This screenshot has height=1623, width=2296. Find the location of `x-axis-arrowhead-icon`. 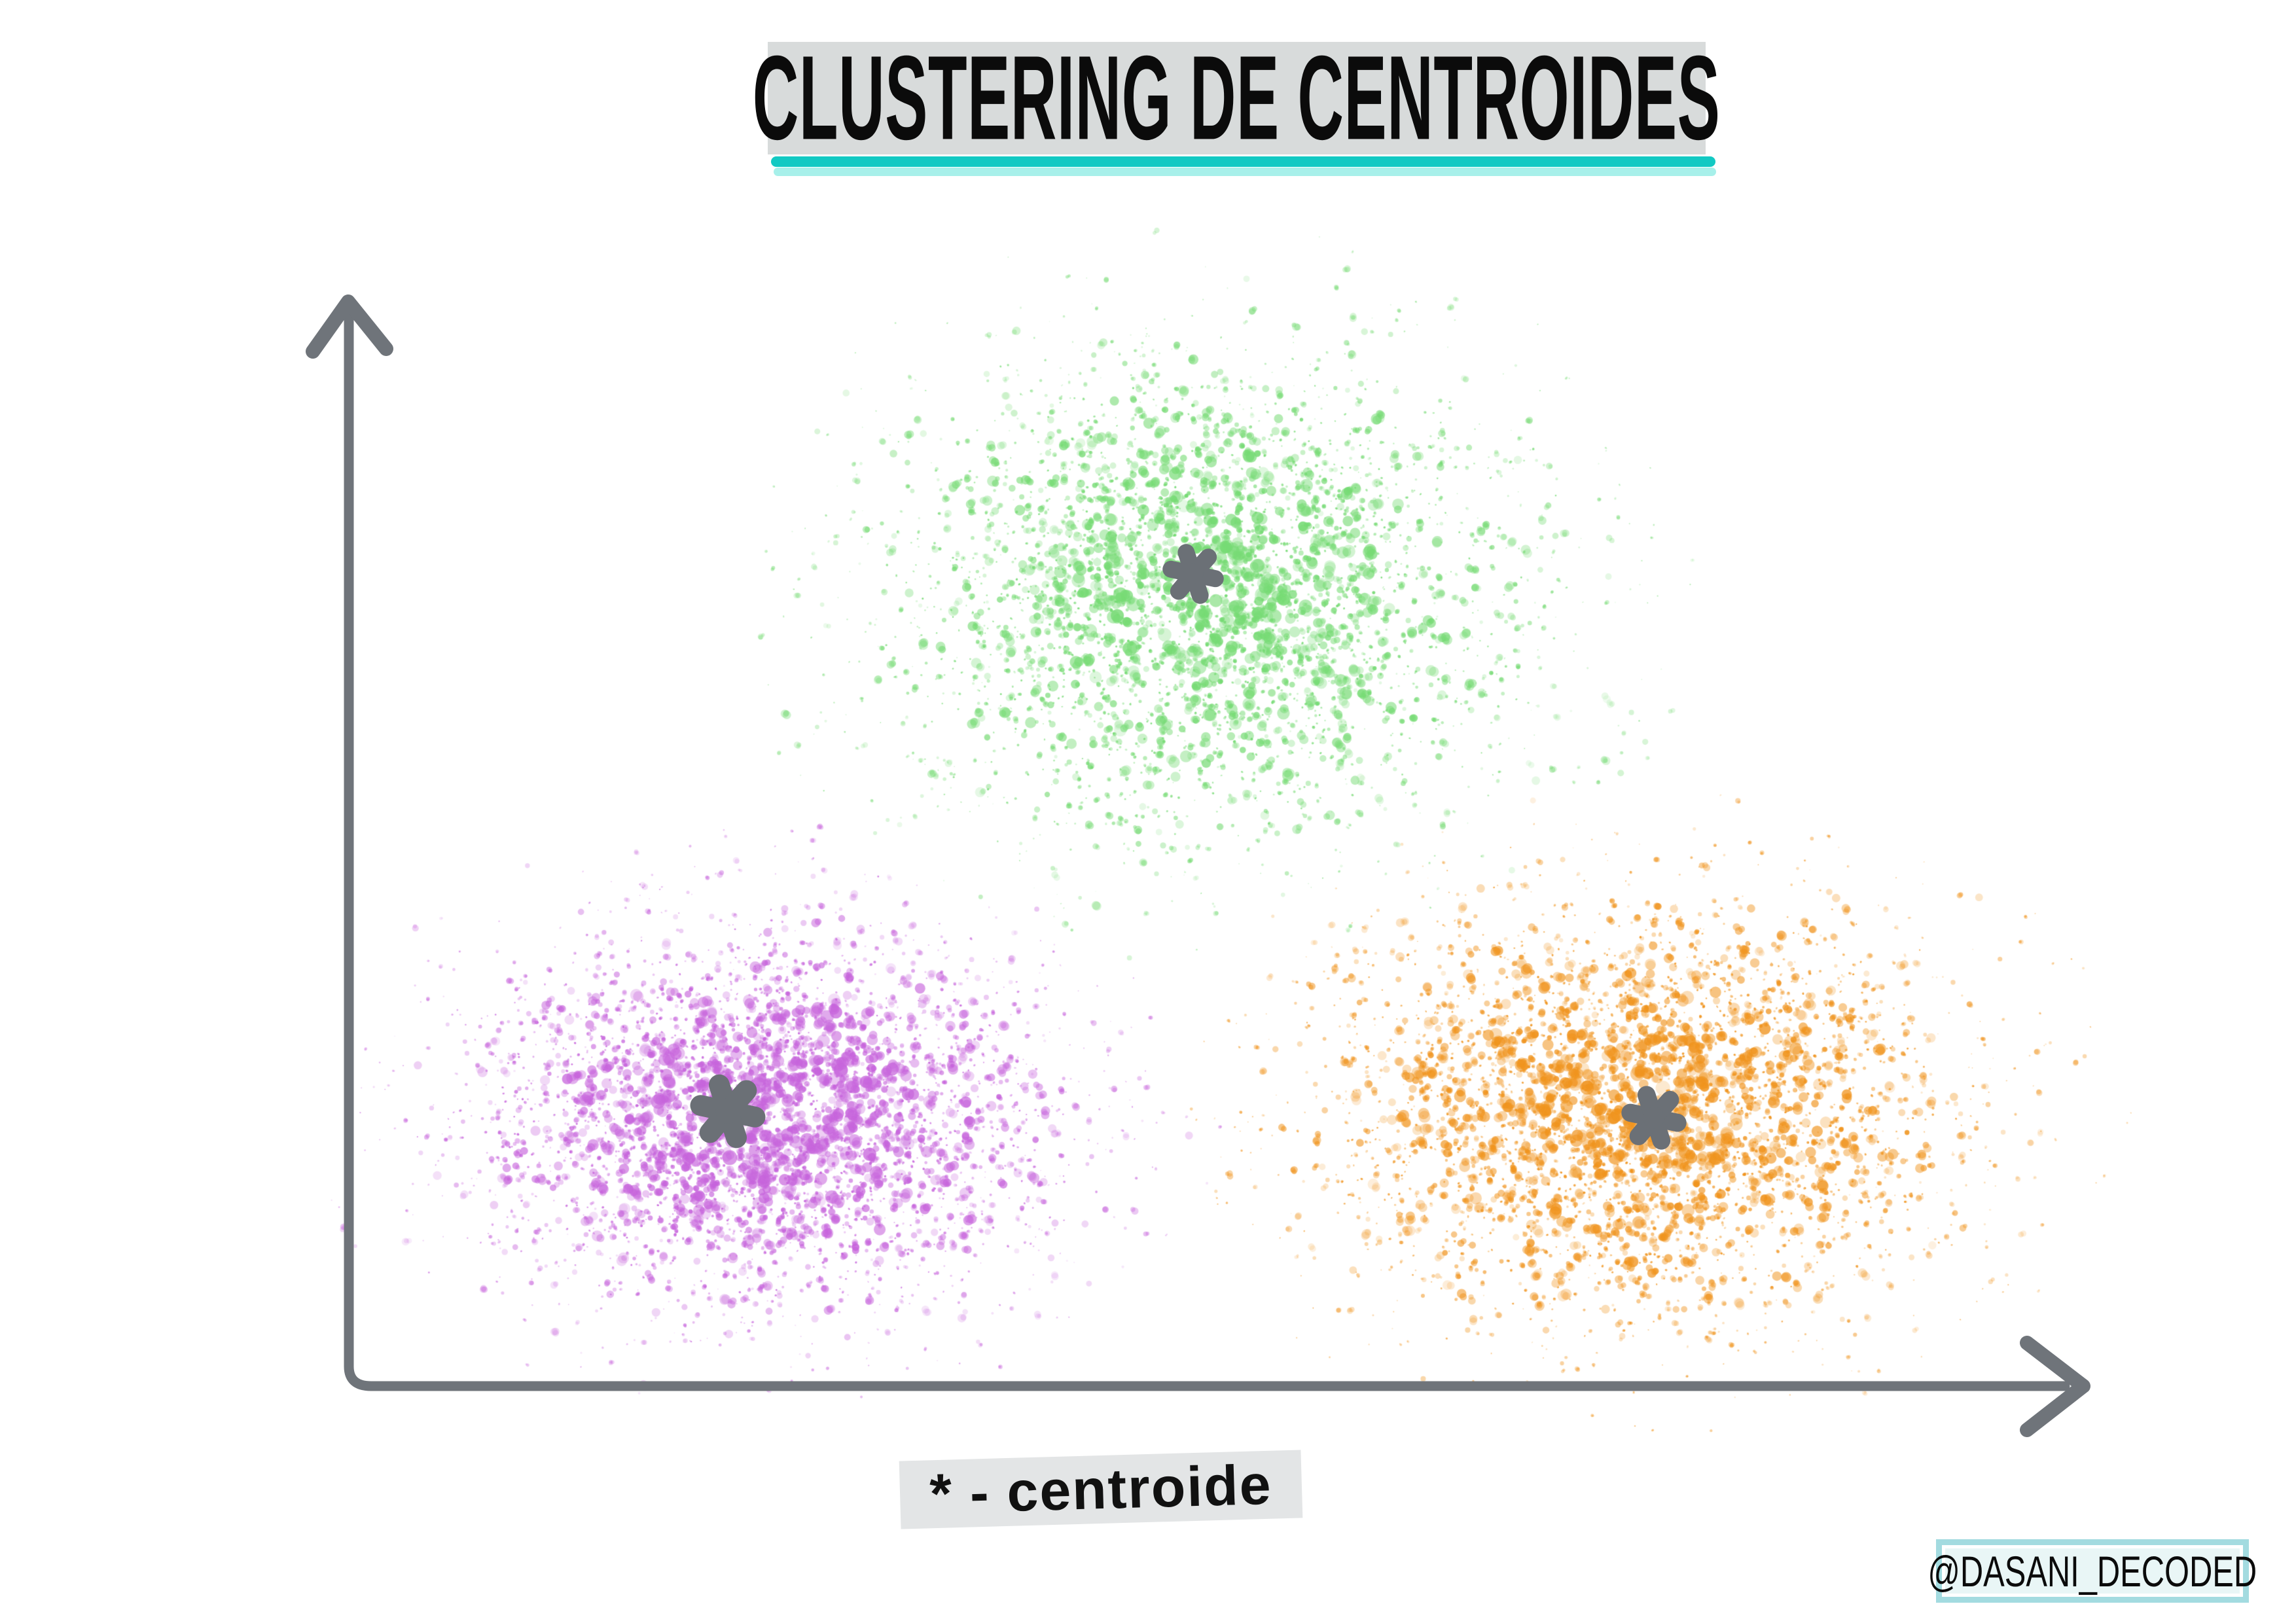

x-axis-arrowhead-icon is located at coordinates (2055, 1387).